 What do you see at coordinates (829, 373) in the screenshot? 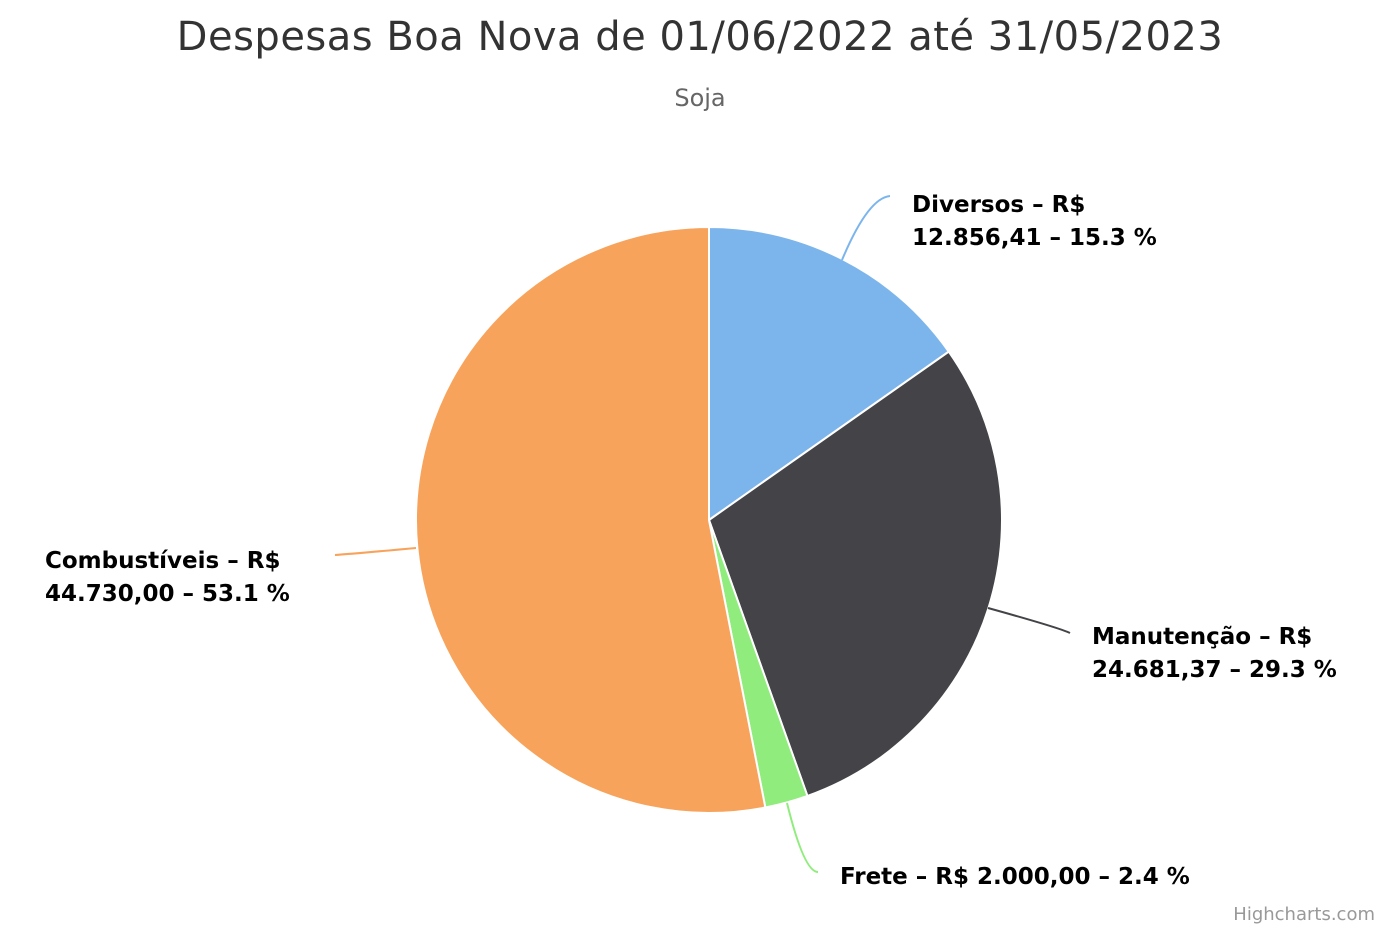
I see `pie-slice-diversos` at bounding box center [829, 373].